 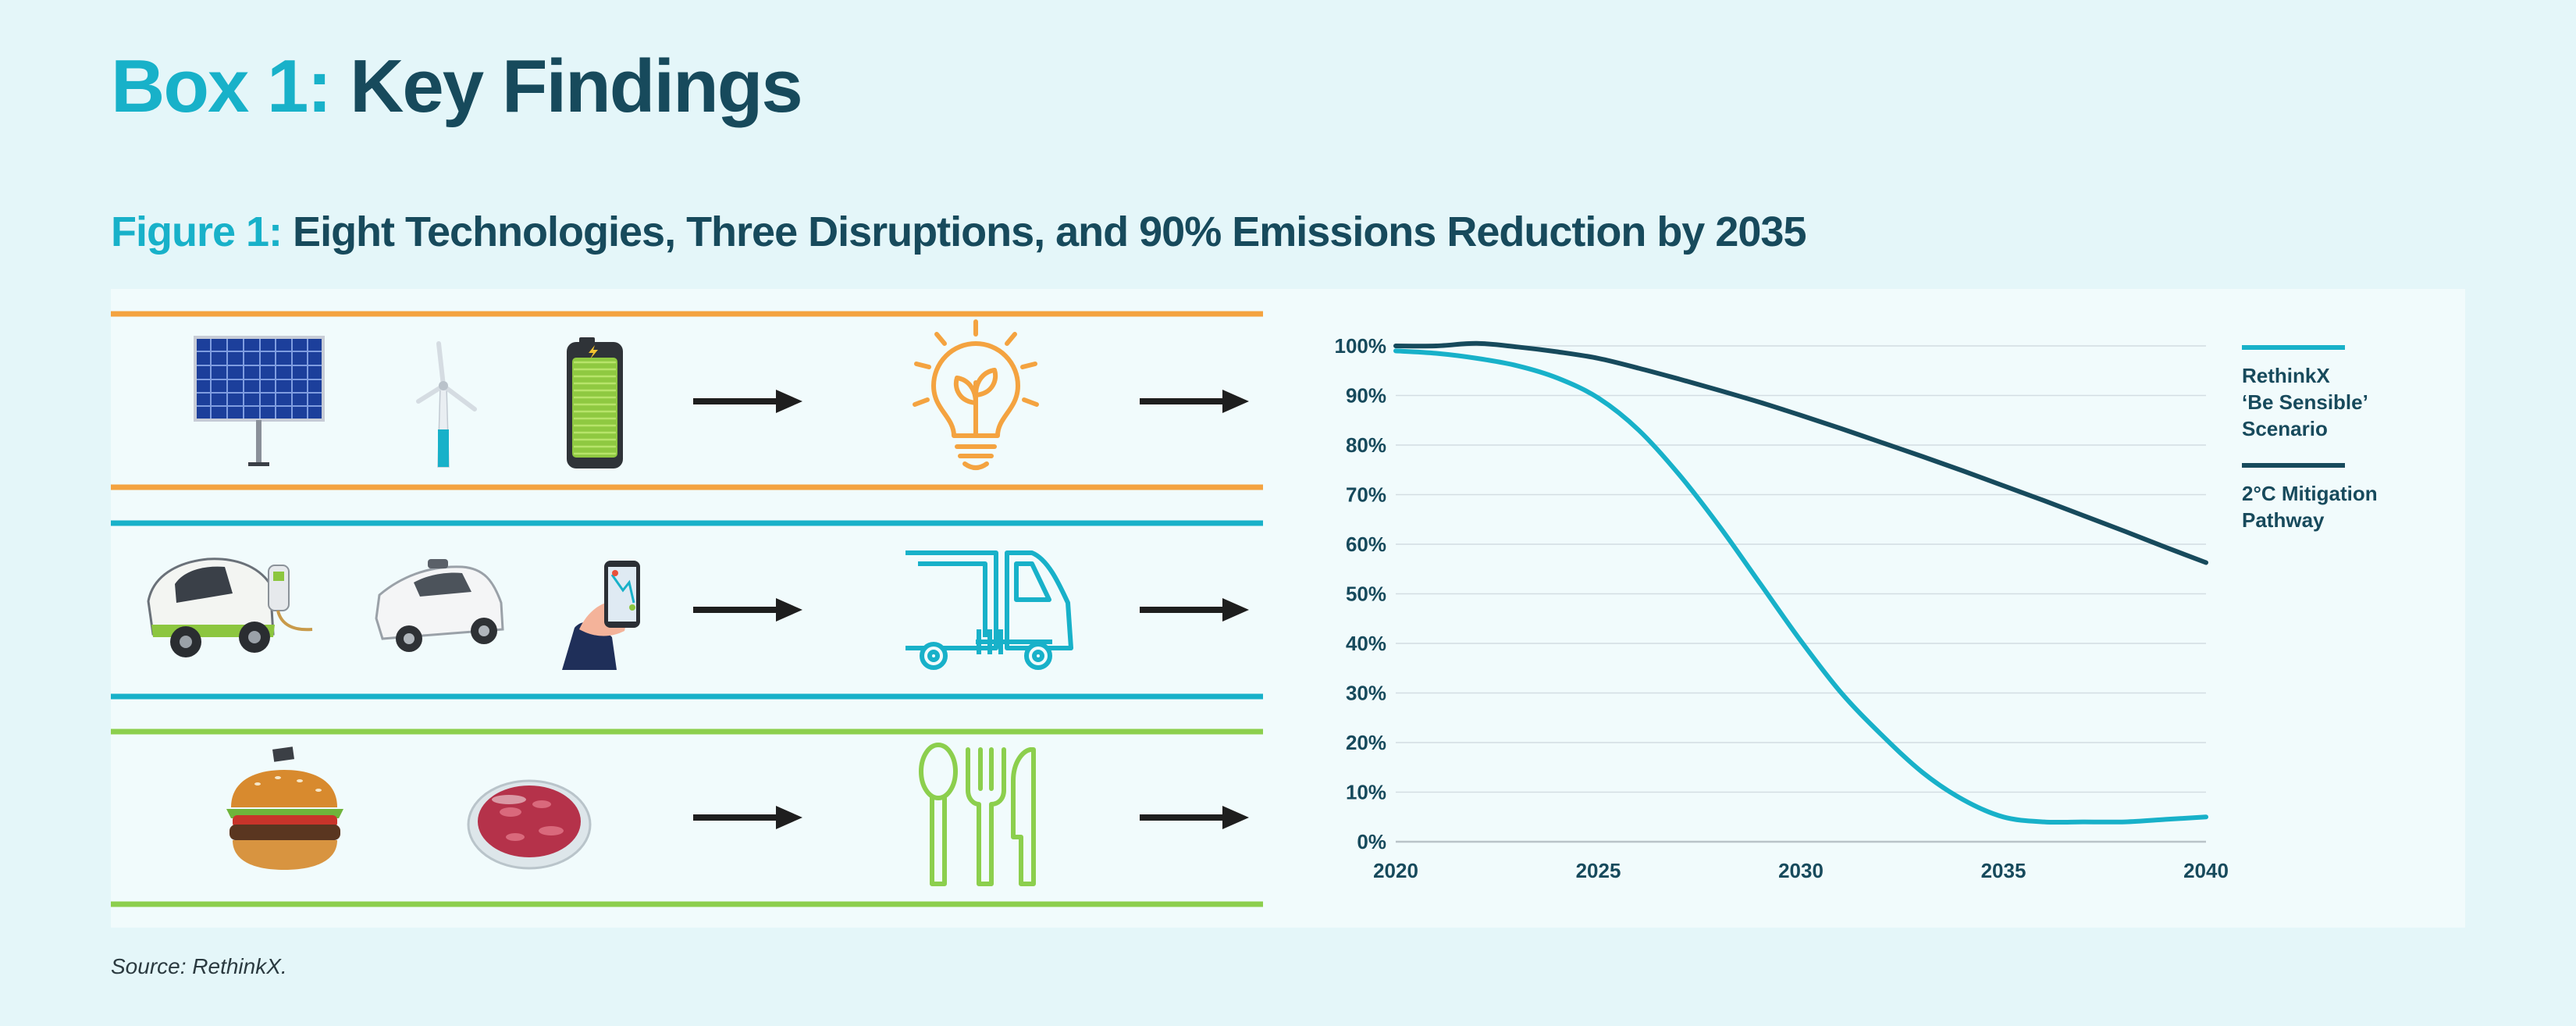 What do you see at coordinates (1598, 870) in the screenshot?
I see `x-tick-label: 2025` at bounding box center [1598, 870].